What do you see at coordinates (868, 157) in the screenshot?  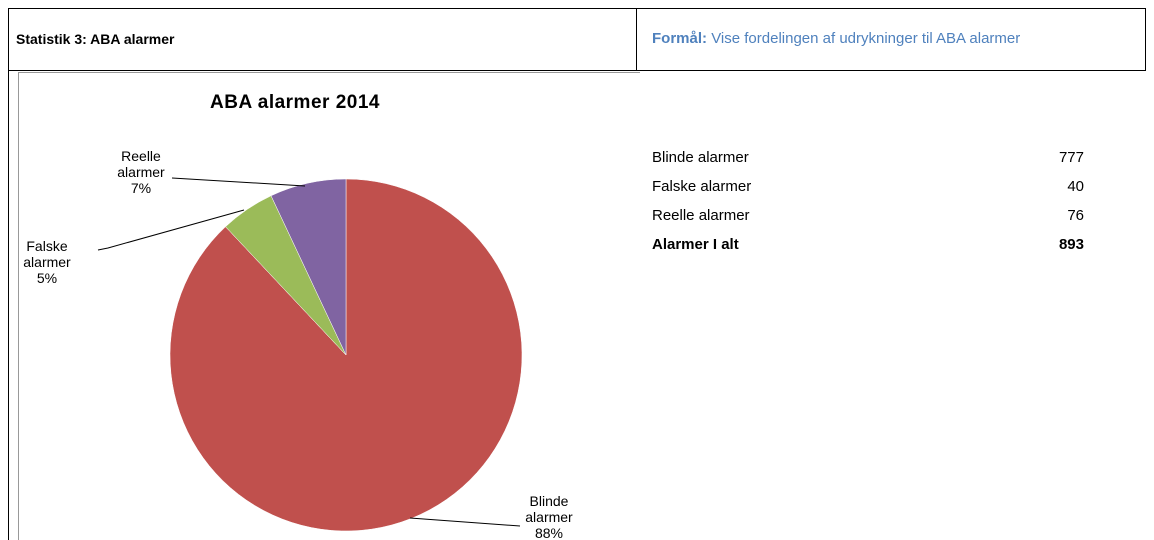 I see `table-row: Blinde alarmer 777` at bounding box center [868, 157].